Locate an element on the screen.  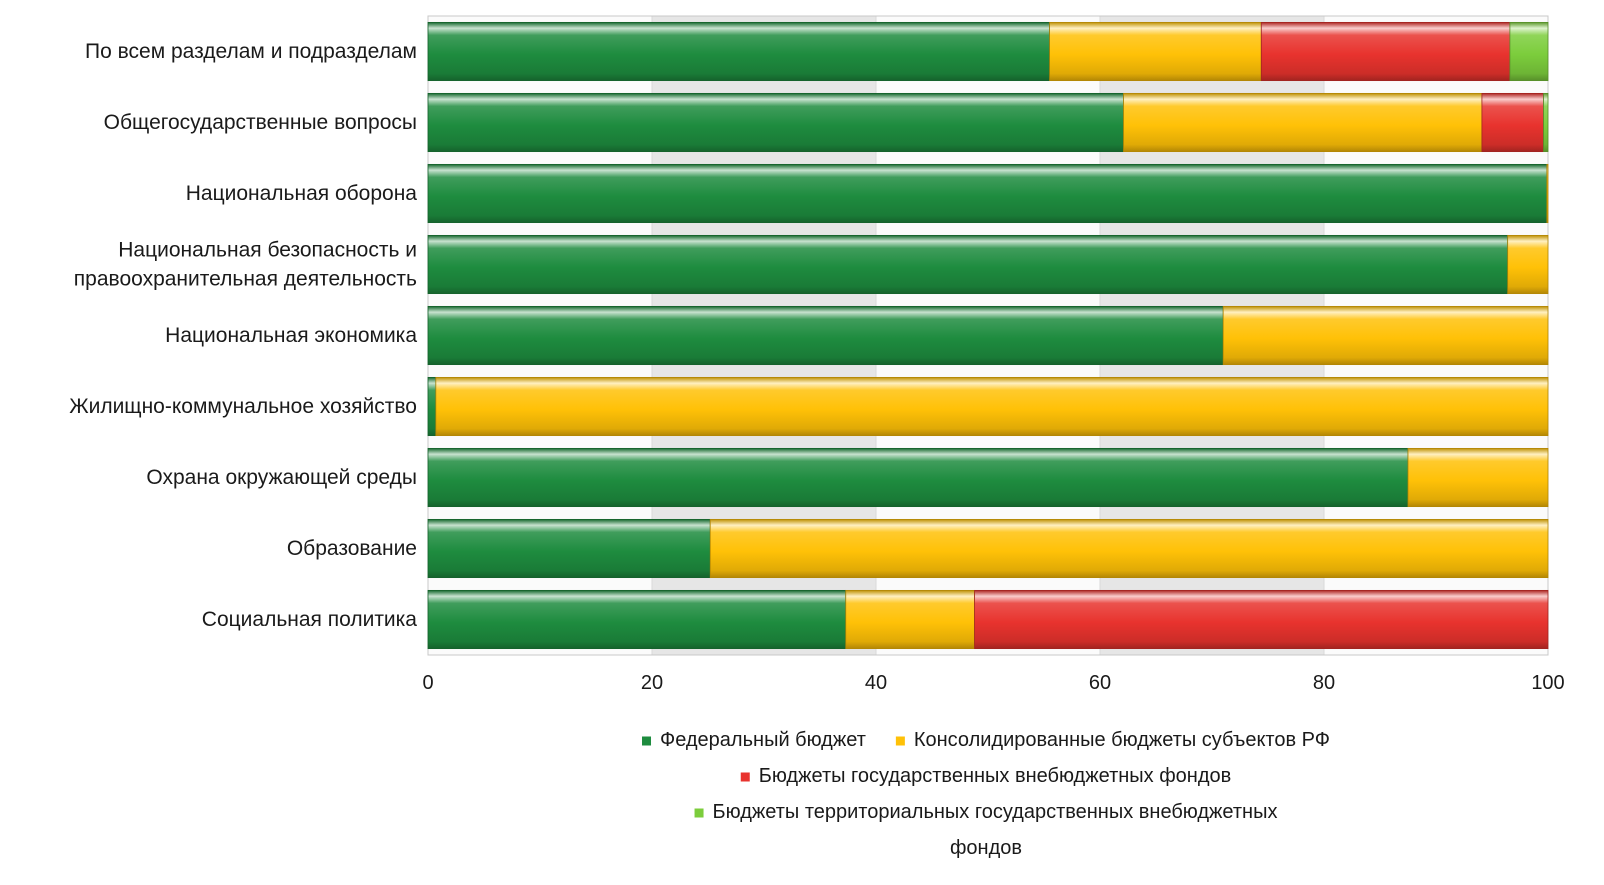
category-label: Общегосударственные вопросы is located at coordinates (260, 122).